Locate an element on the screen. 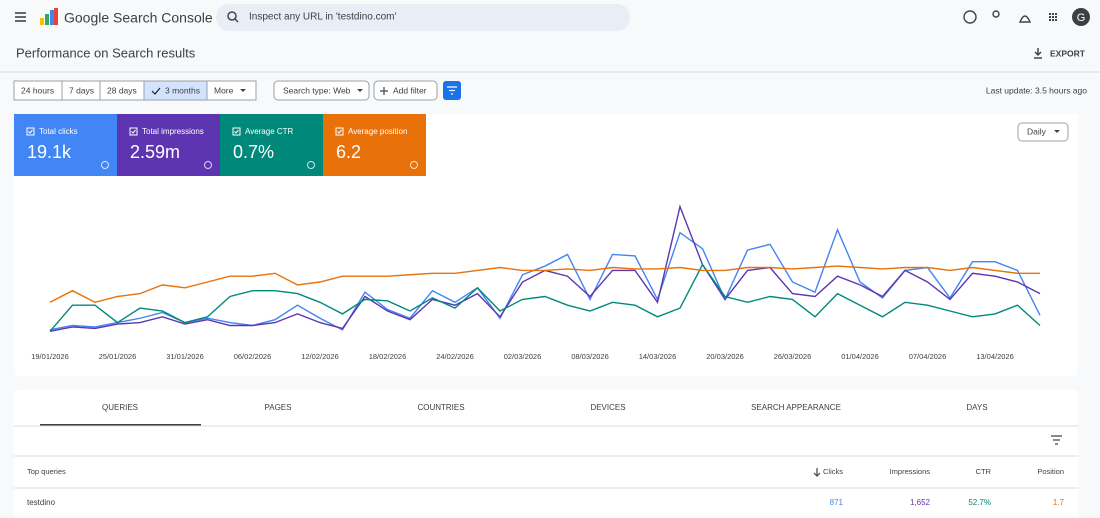 This screenshot has width=1100, height=518. export-button: EXPORT is located at coordinates (1068, 53).